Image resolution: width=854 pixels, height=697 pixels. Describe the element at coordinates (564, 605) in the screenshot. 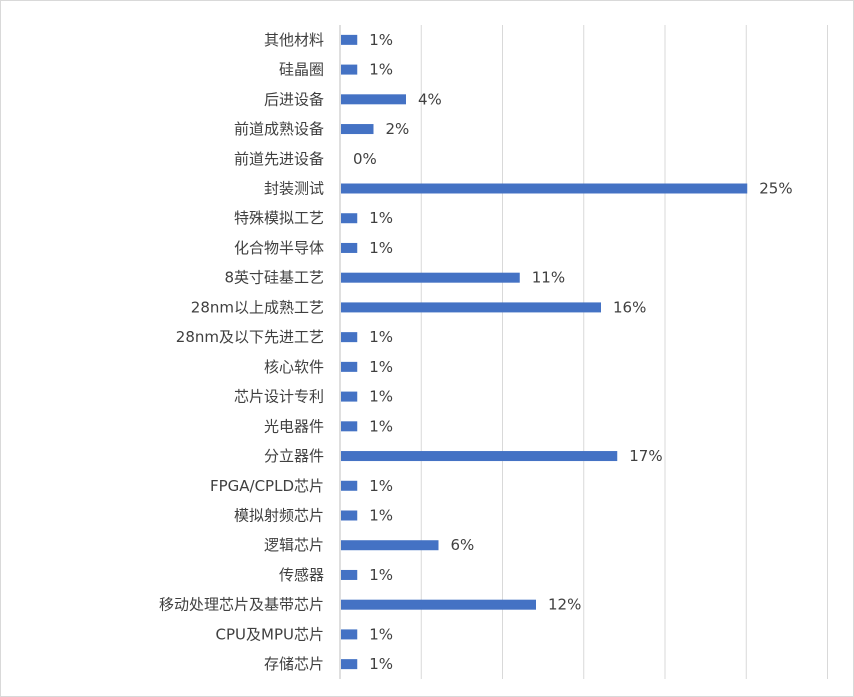

I see `data-label: 12%` at that location.